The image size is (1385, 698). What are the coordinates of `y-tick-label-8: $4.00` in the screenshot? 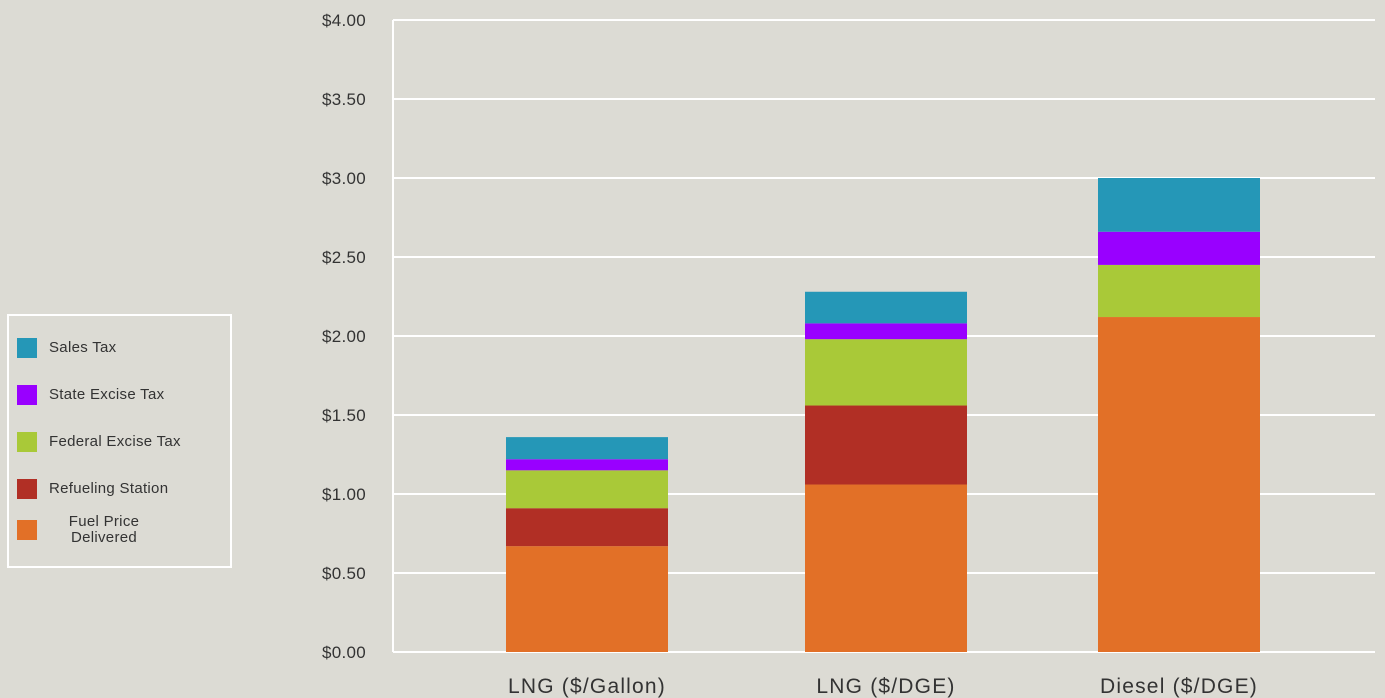 It's located at (344, 20).